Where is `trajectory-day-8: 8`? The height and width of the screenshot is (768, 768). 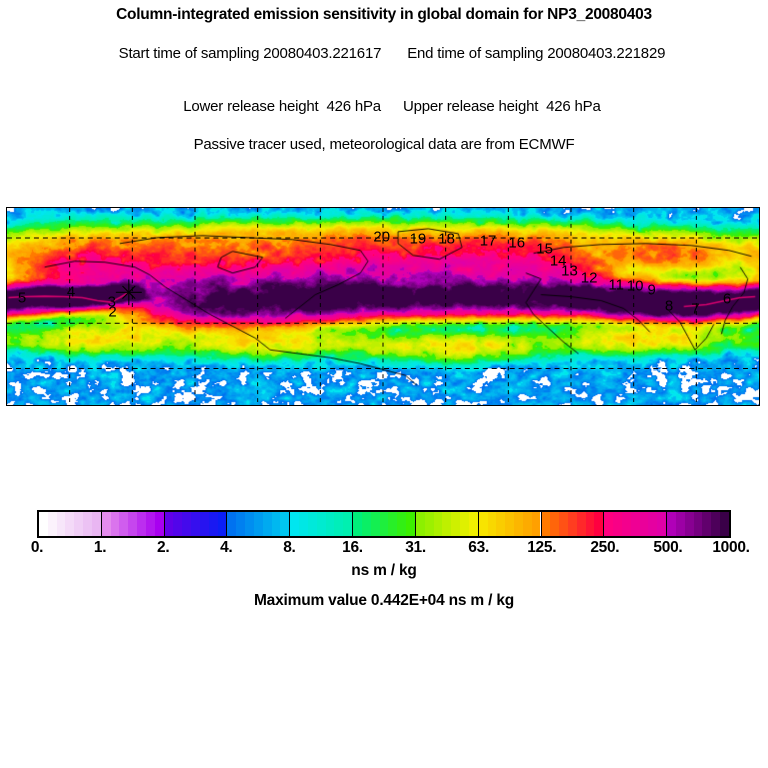
trajectory-day-8: 8 is located at coordinates (669, 306).